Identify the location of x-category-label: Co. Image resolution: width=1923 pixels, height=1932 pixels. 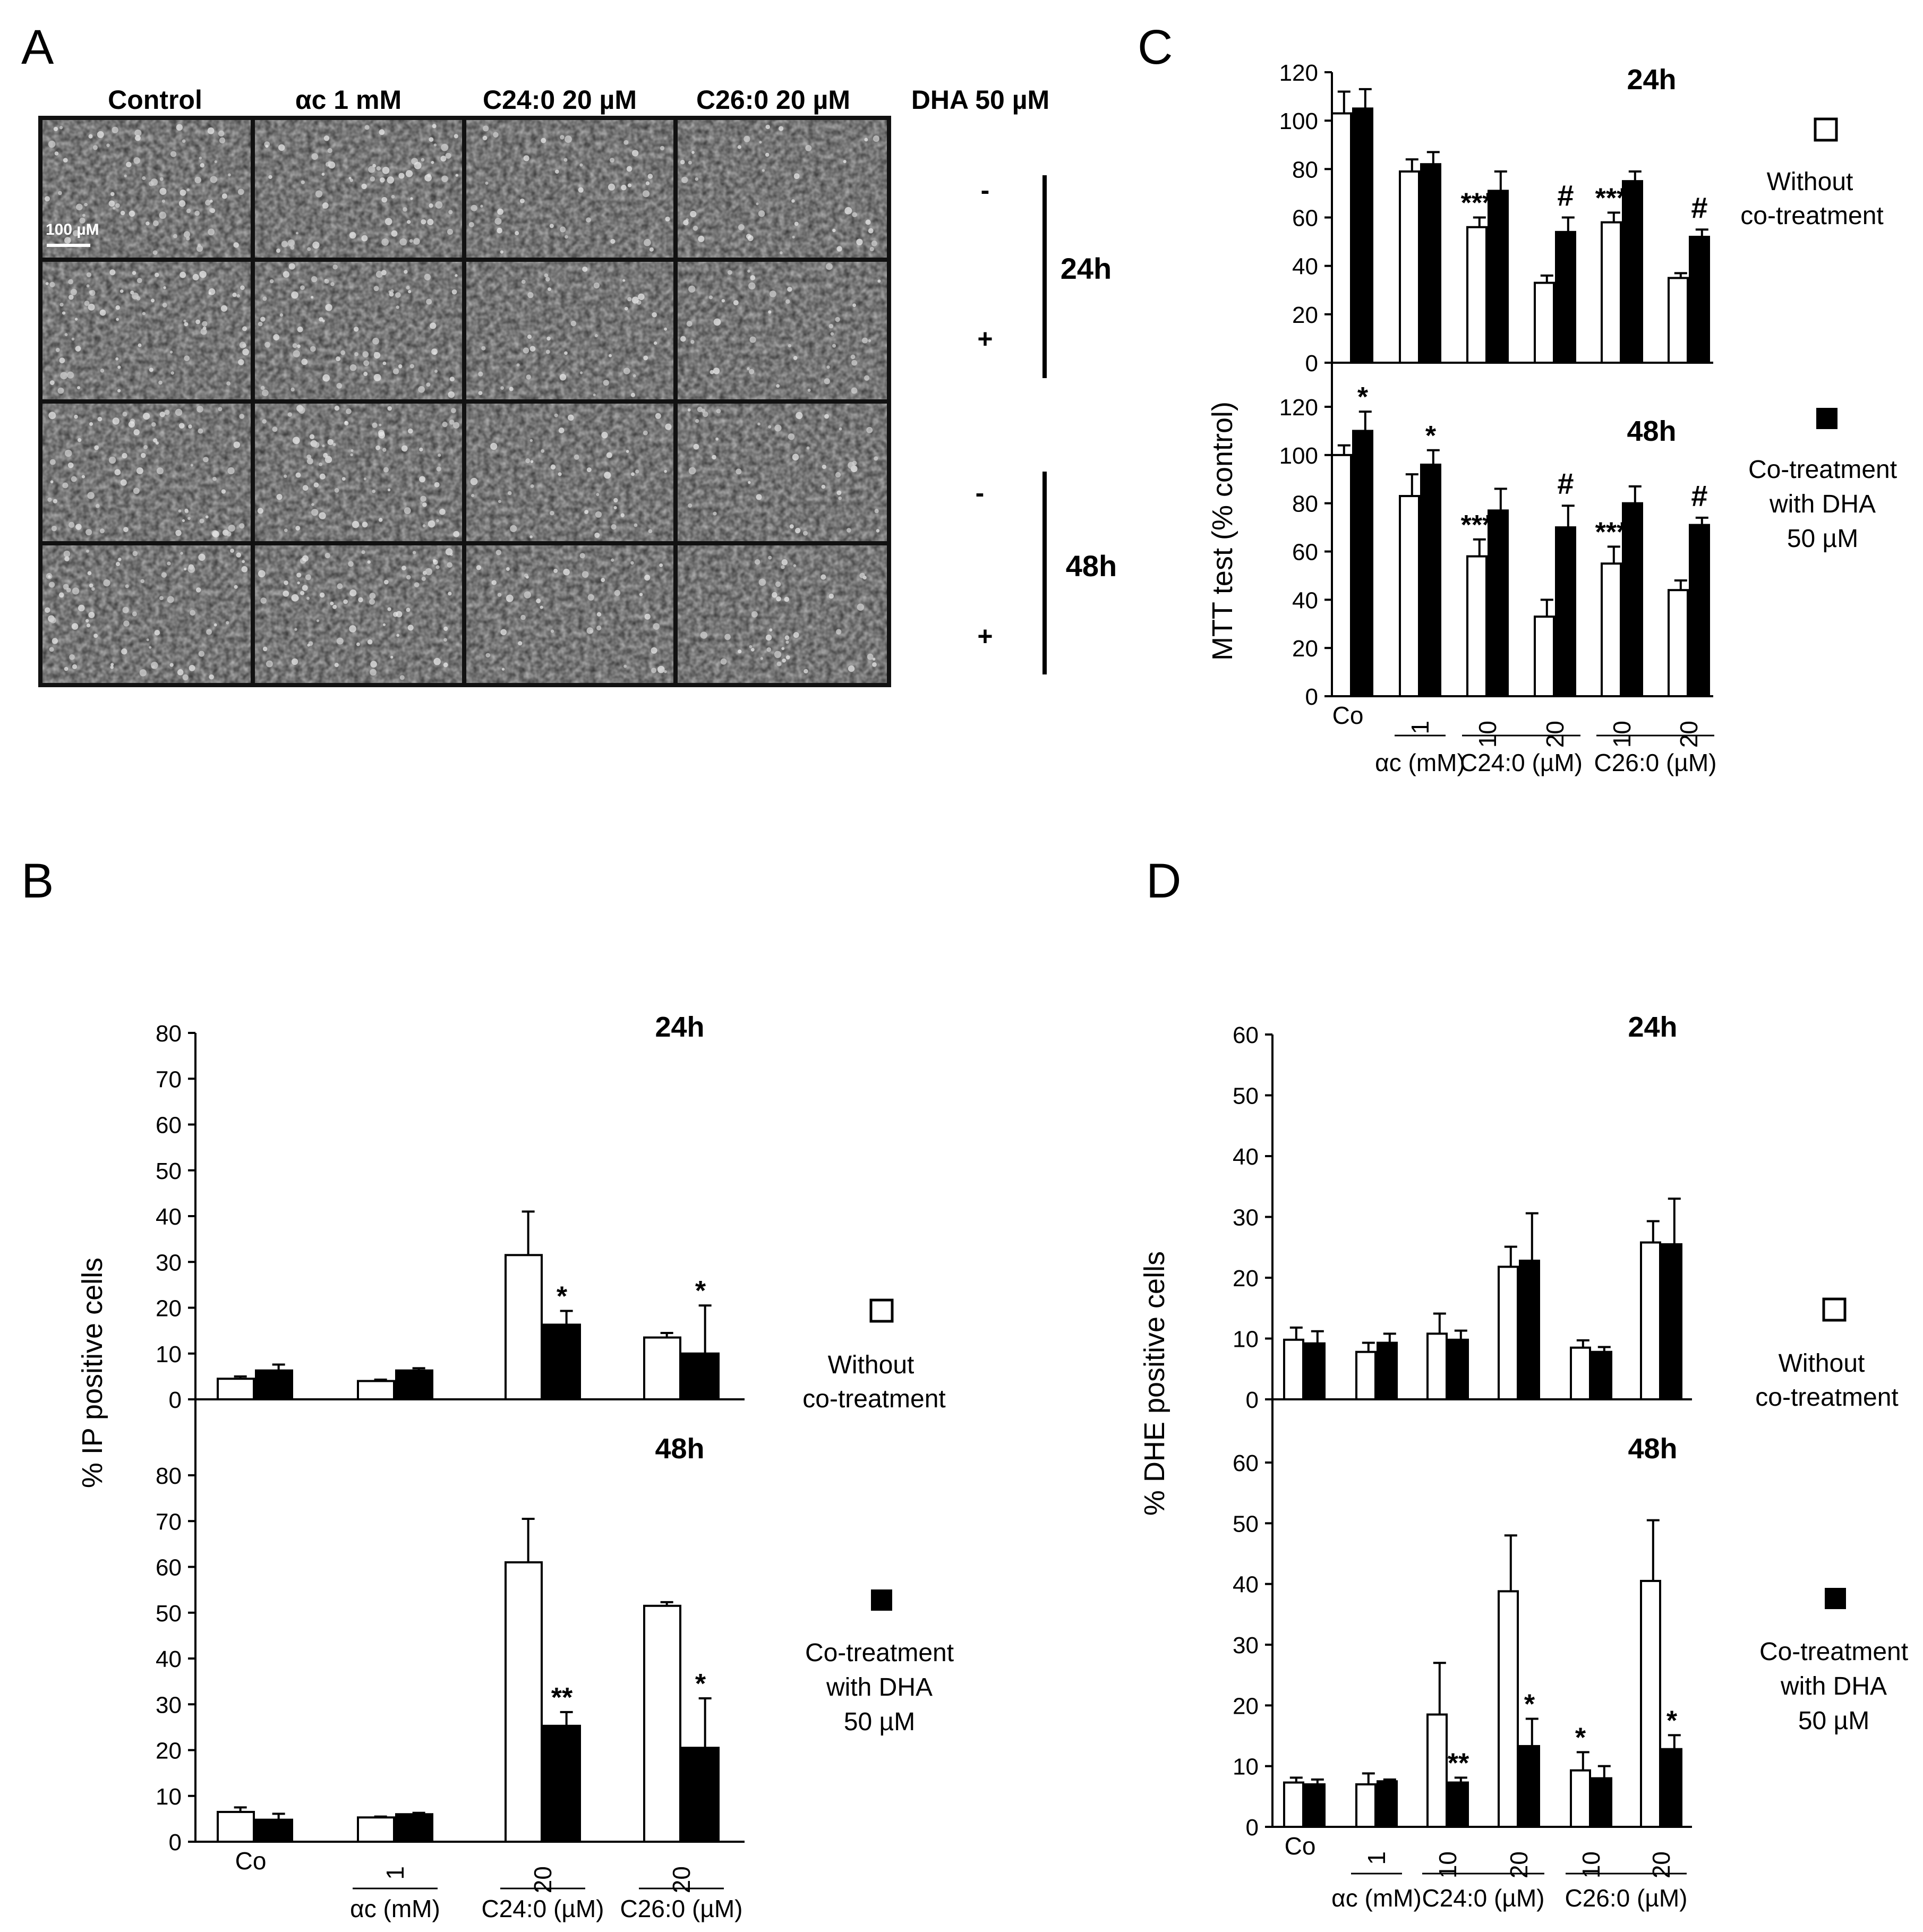
(251, 1861).